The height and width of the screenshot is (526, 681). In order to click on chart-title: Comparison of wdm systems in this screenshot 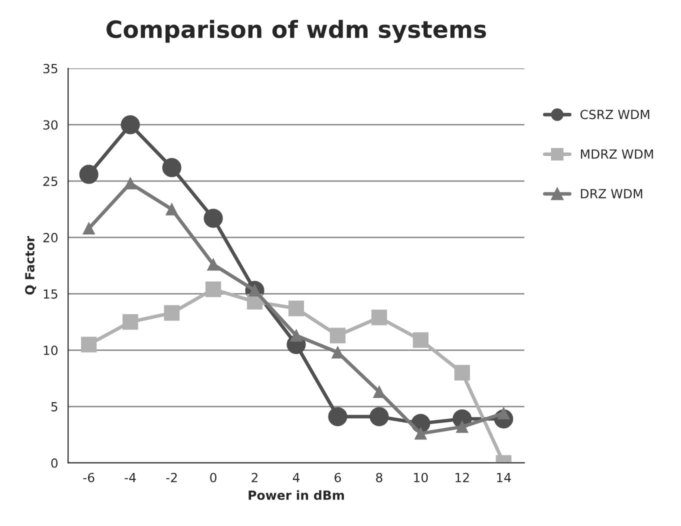, I will do `click(296, 31)`.